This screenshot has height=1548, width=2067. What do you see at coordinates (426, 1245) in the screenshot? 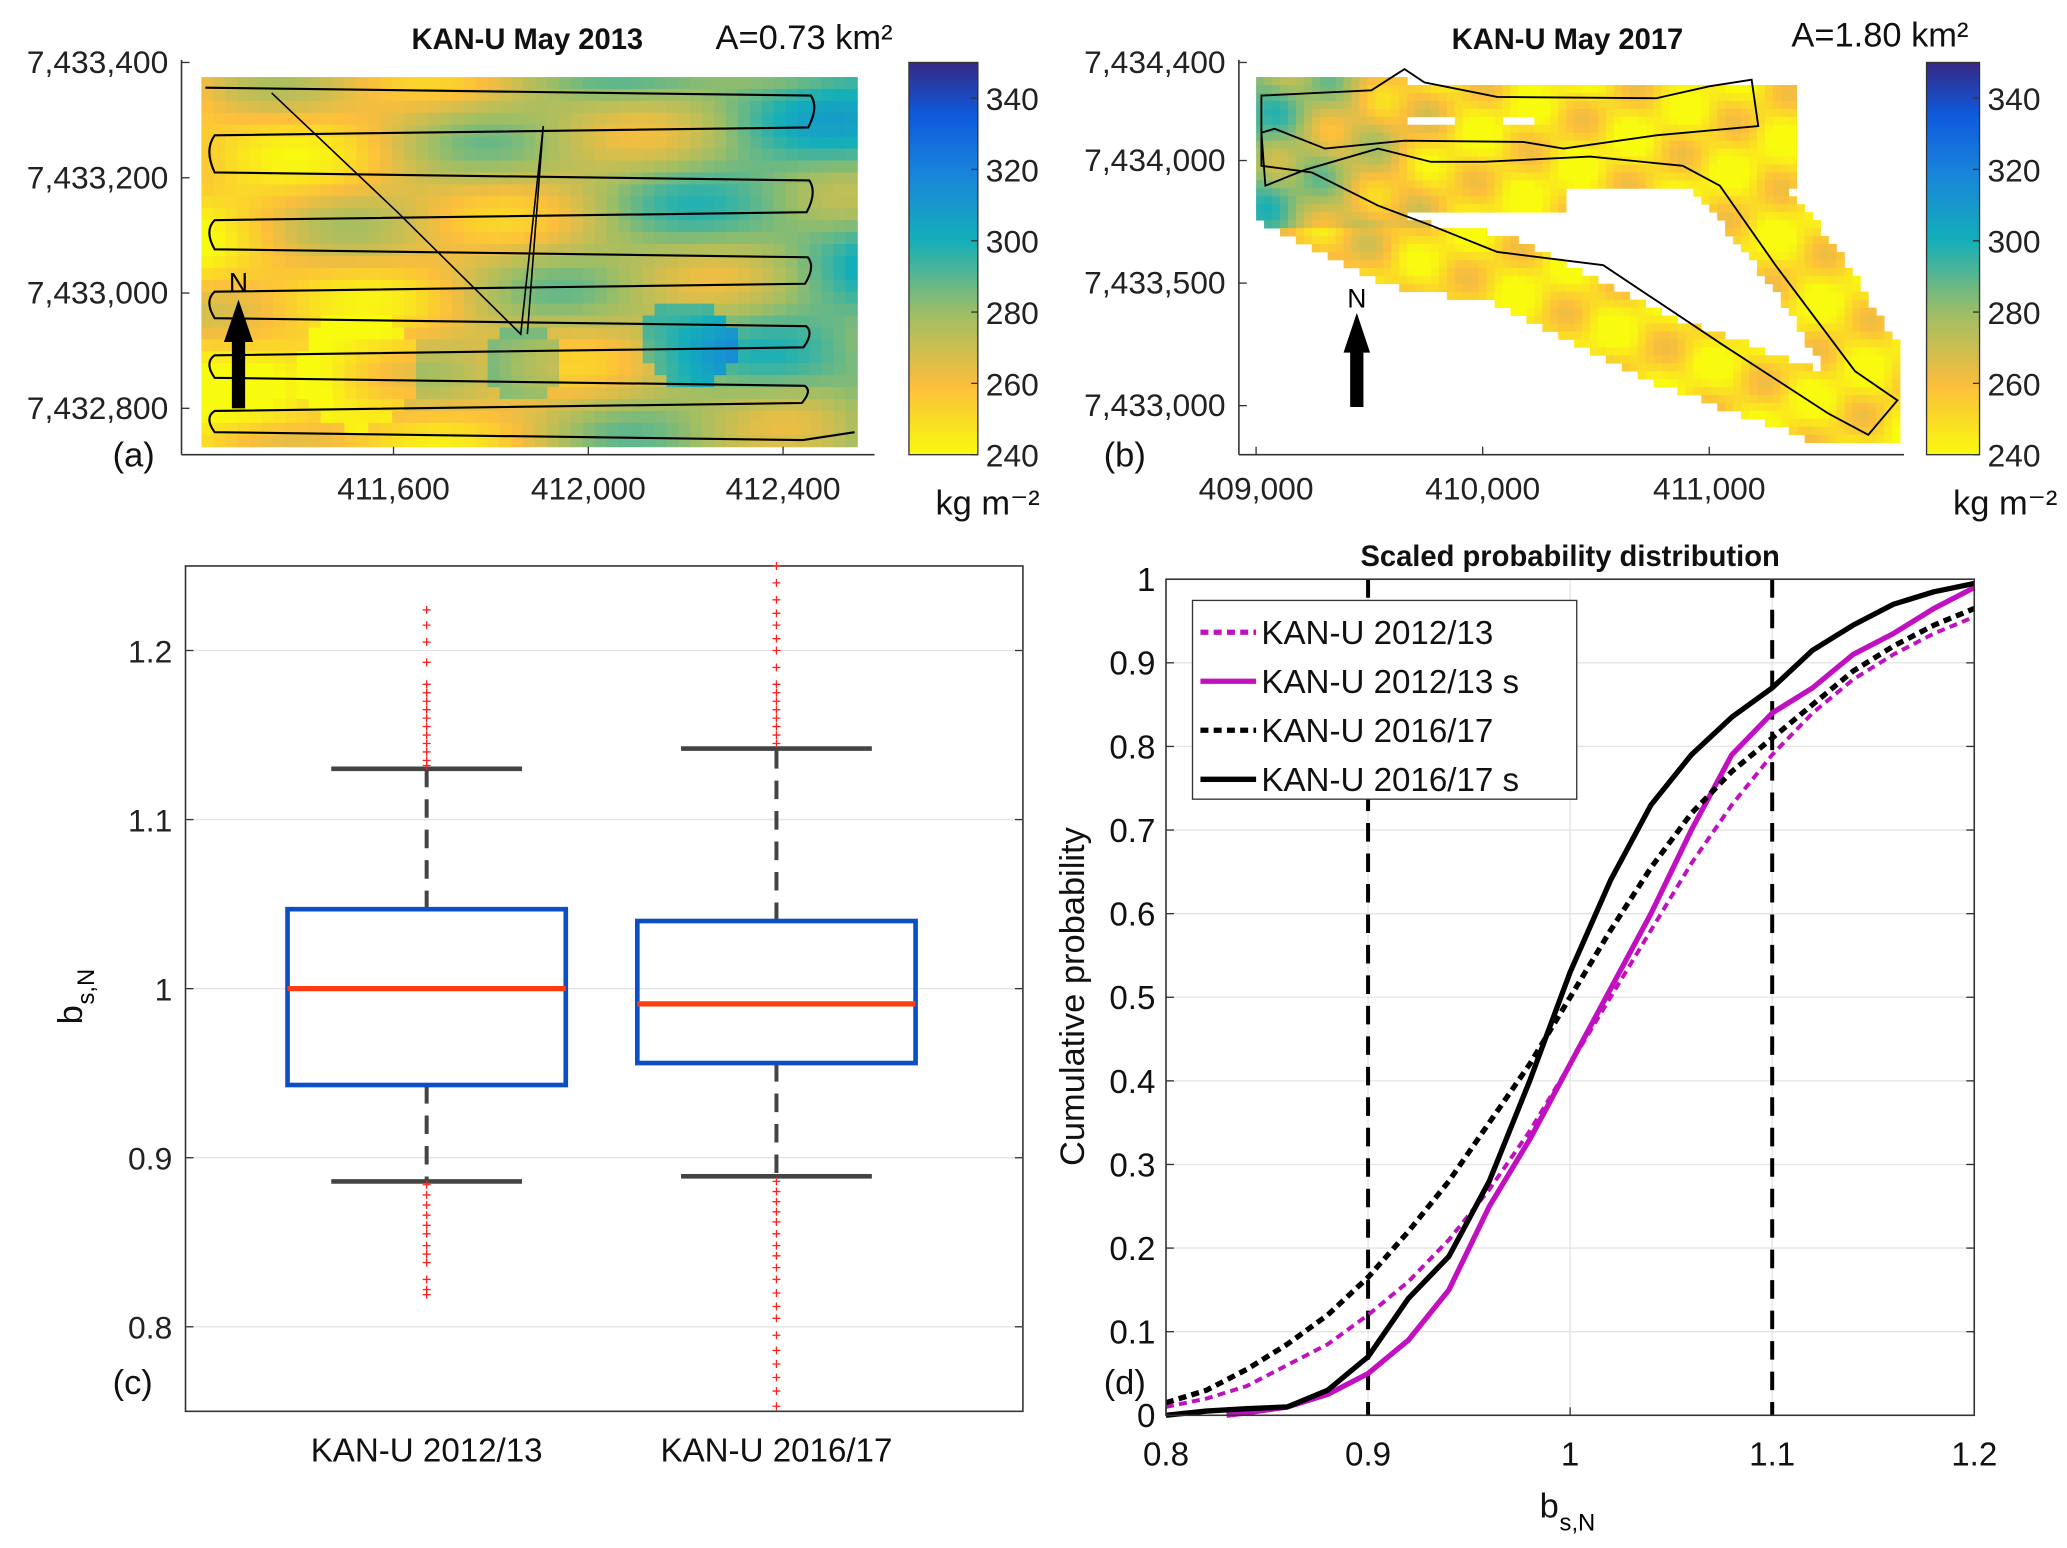
I see `outlier-marker` at bounding box center [426, 1245].